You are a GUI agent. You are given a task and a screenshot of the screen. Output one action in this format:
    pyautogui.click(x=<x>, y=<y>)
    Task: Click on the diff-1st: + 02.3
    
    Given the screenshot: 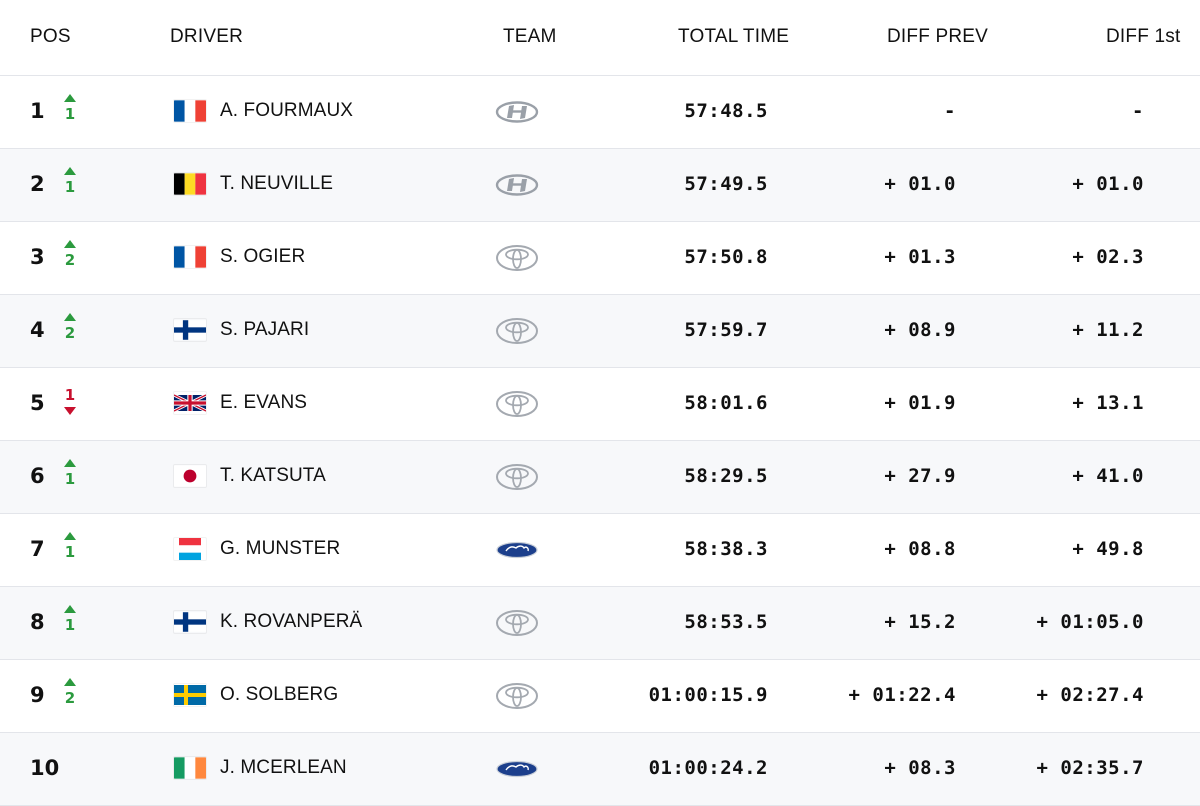 What is the action you would take?
    pyautogui.click(x=1108, y=257)
    